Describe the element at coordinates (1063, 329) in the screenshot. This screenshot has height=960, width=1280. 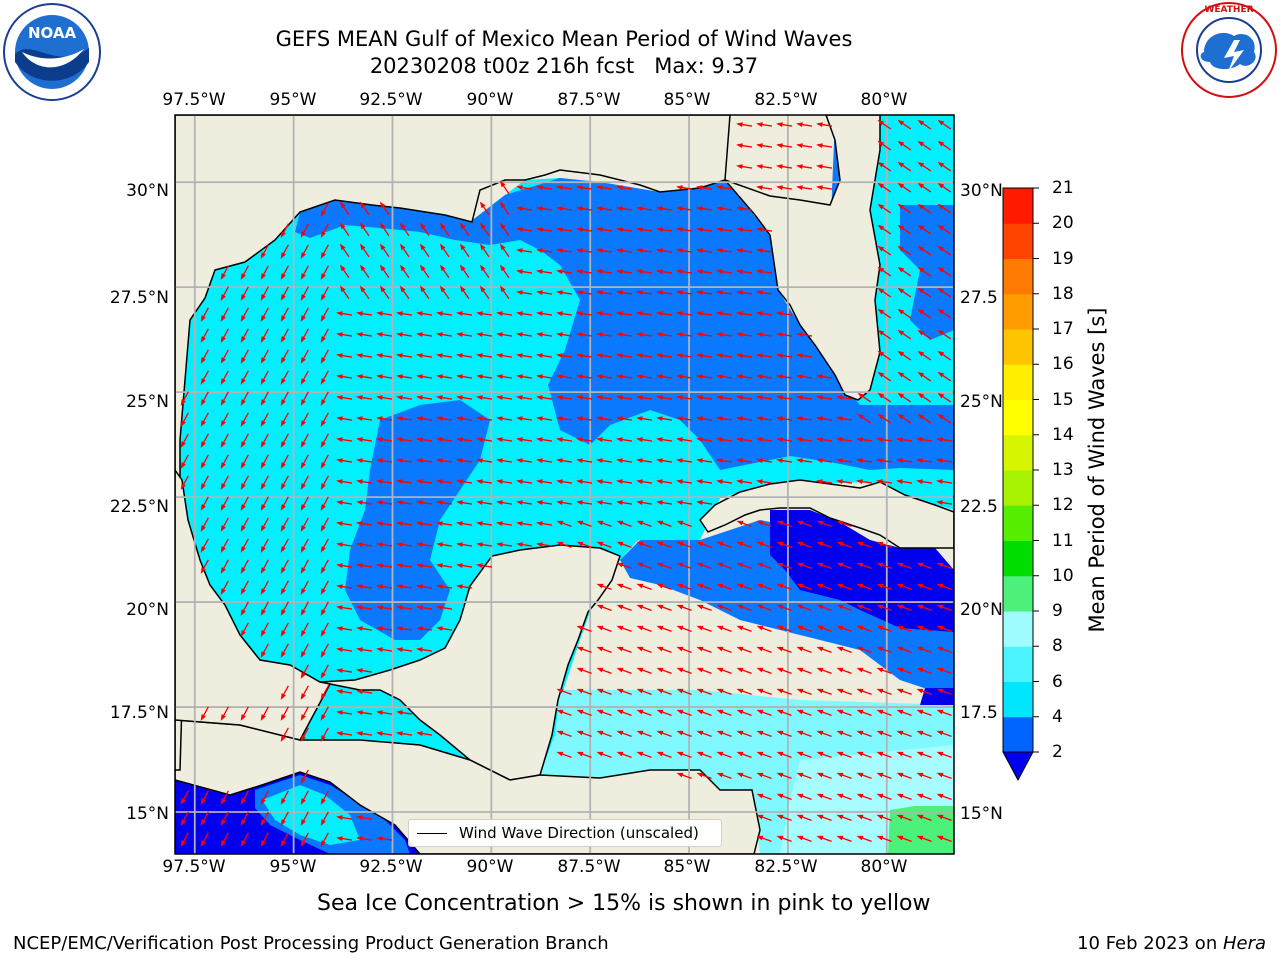
I see `colorbar-tick-label: 17` at that location.